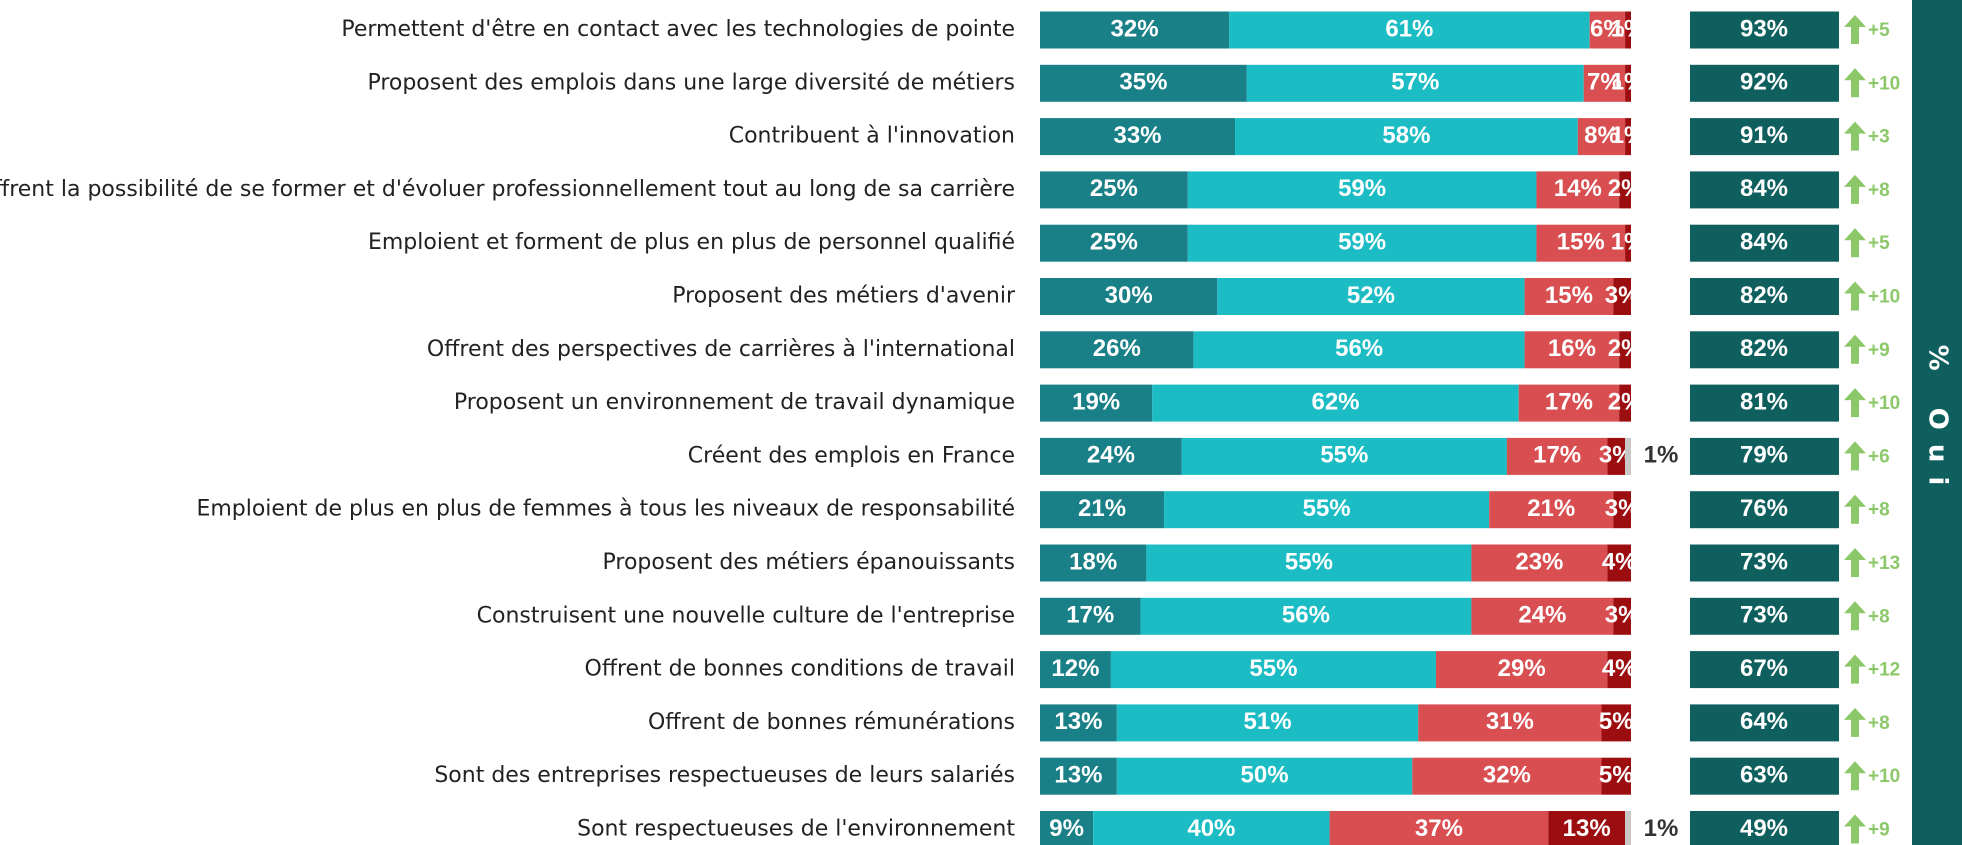 Image resolution: width=1962 pixels, height=845 pixels. Describe the element at coordinates (1607, 28) in the screenshot. I see `value-label: 6%` at that location.